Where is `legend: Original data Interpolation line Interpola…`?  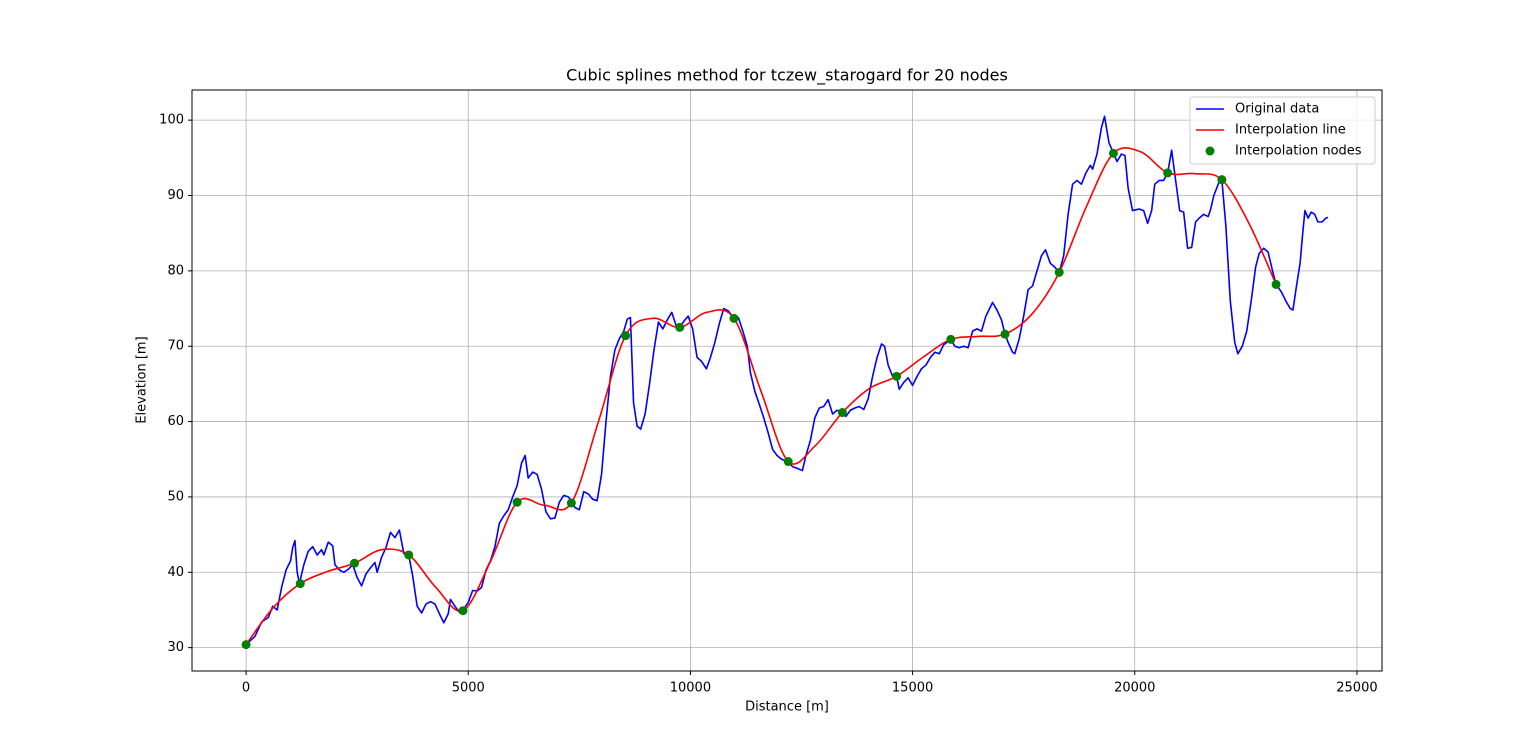 legend: Original data Interpolation line Interpola… is located at coordinates (1282, 130).